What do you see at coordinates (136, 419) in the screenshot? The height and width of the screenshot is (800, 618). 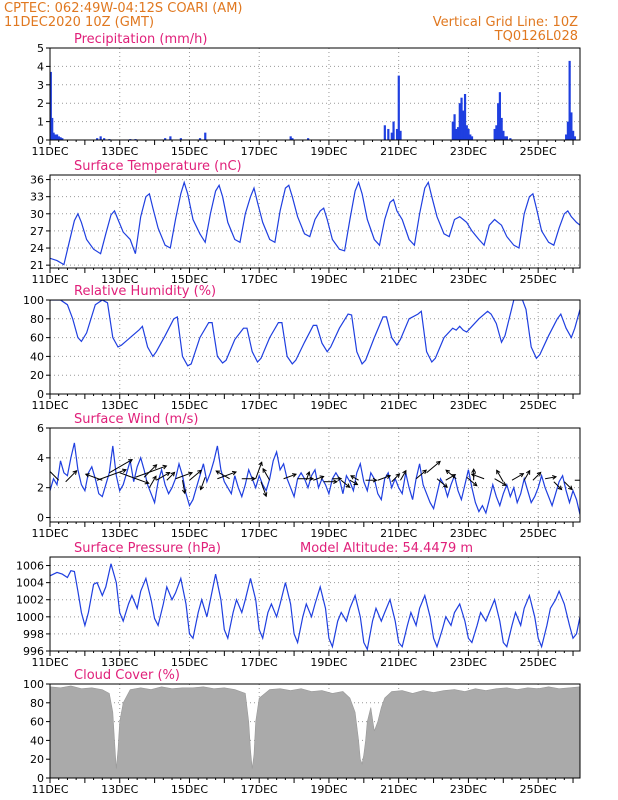 I see `surface_wind-title: Surface Wind (m/s)` at bounding box center [136, 419].